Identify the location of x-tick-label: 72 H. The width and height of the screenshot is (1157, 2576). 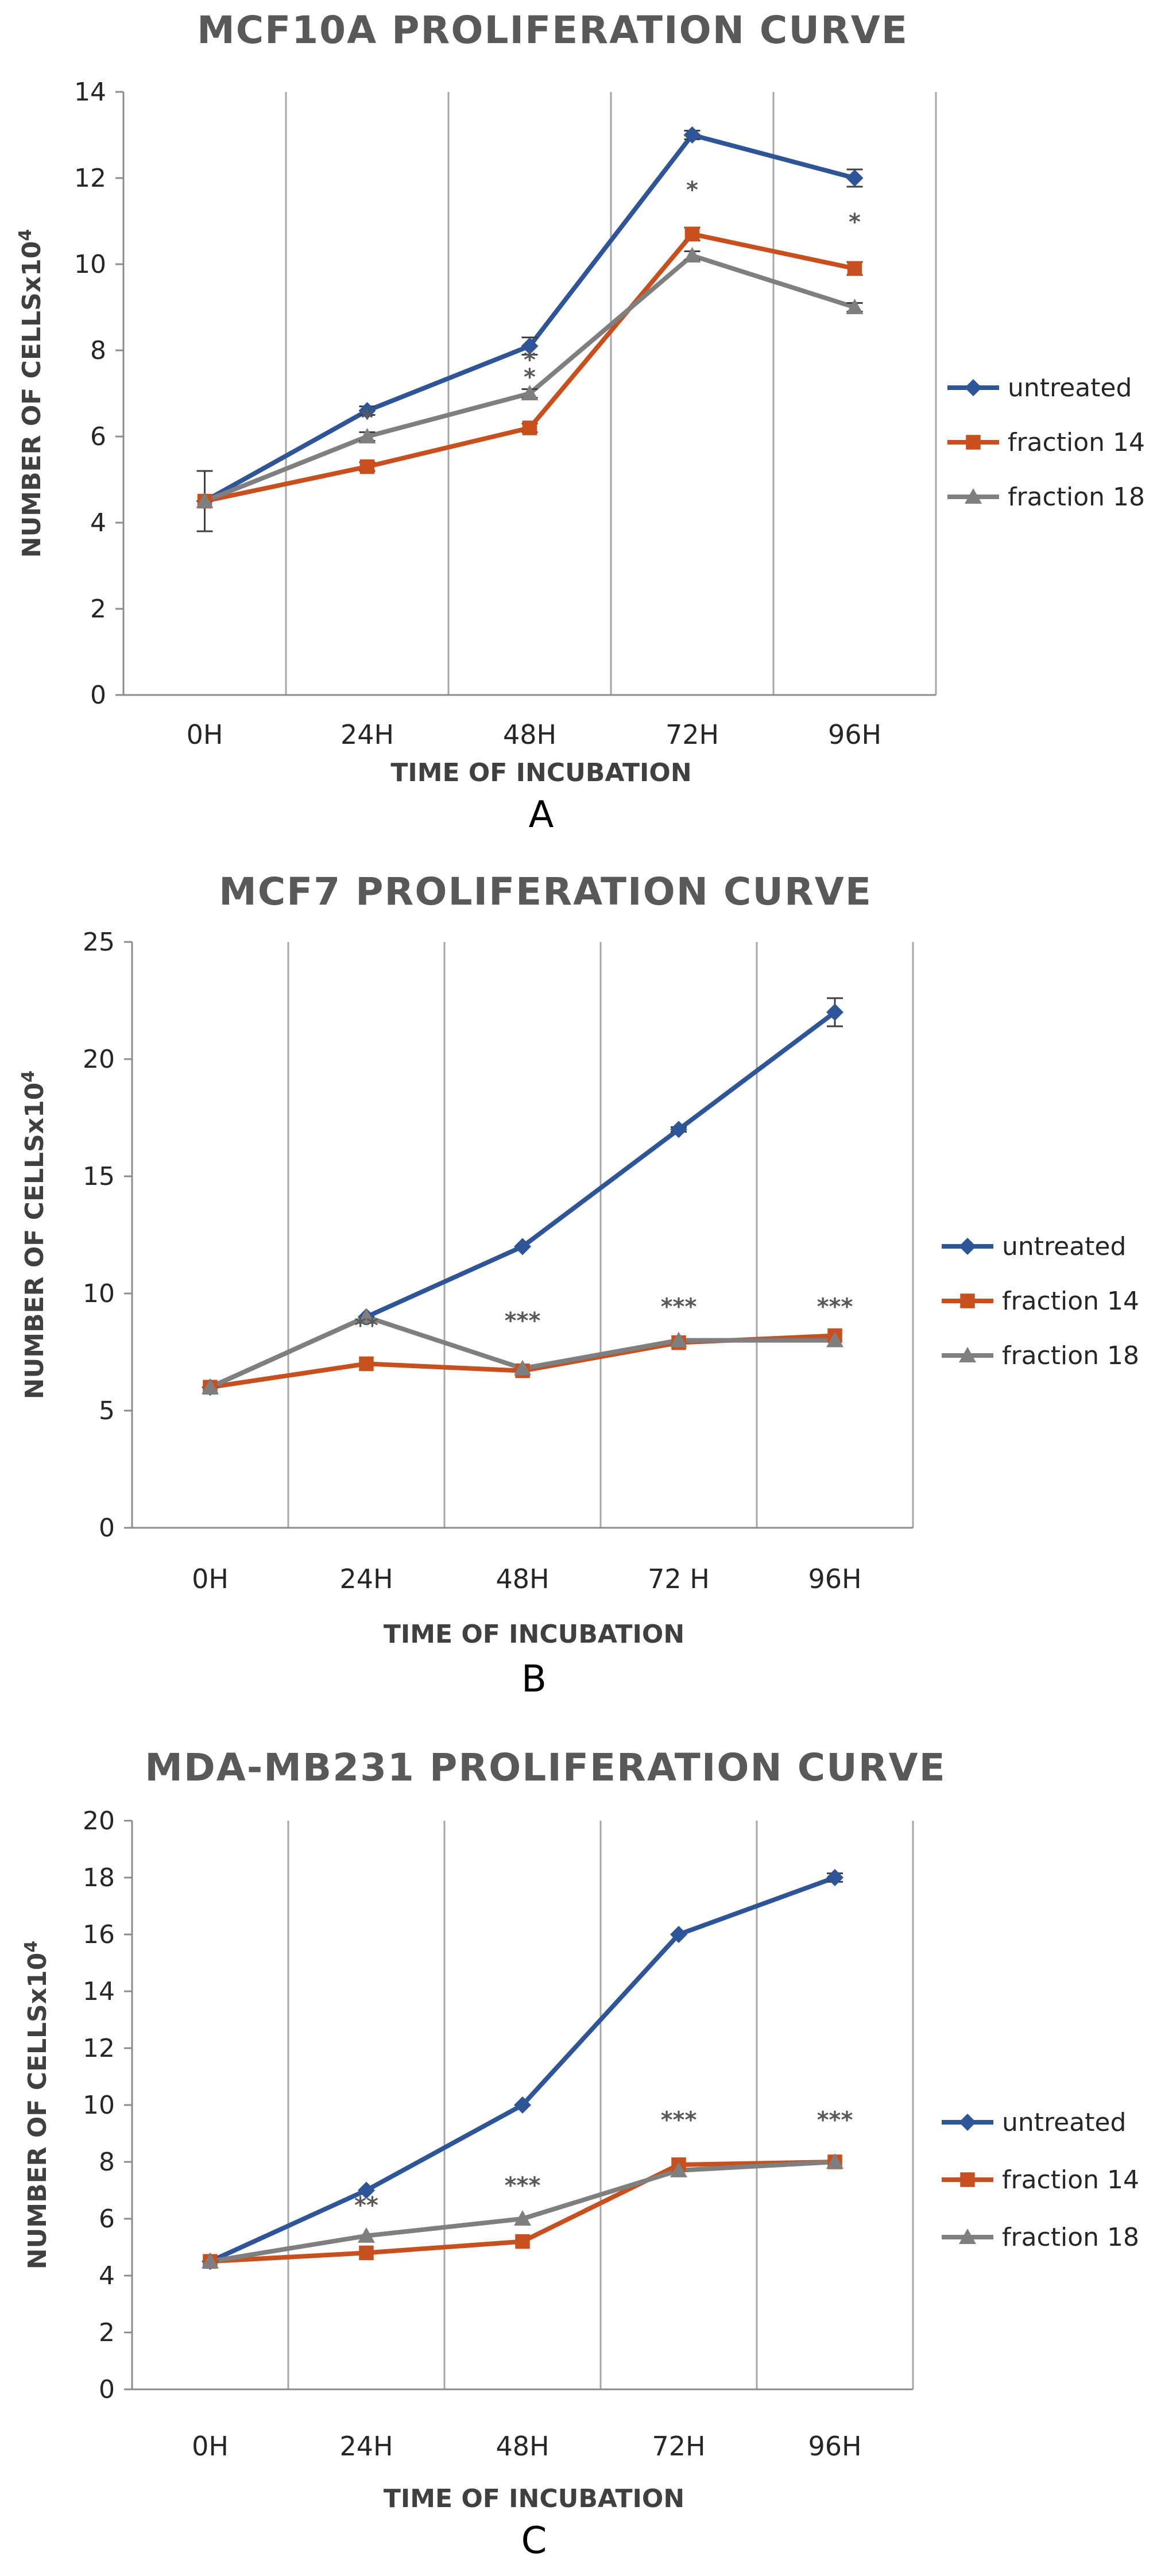
(679, 1578).